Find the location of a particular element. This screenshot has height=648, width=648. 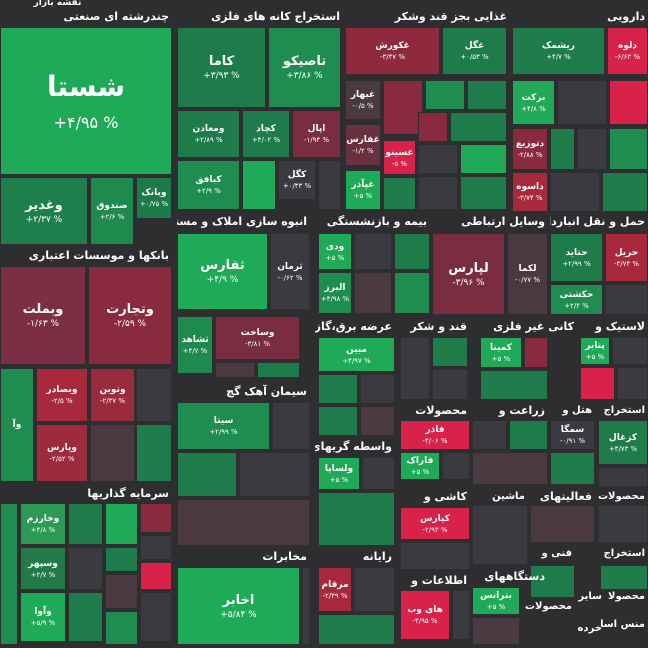

sector-title: استخراج is located at coordinates (624, 410).